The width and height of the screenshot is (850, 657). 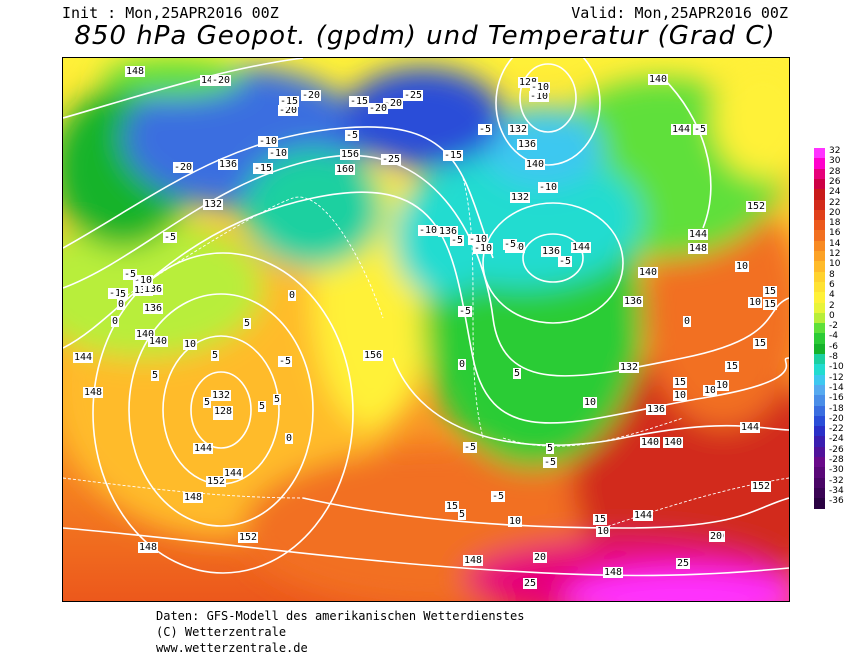 I want to click on scale-label: -4, so click(x=833, y=336).